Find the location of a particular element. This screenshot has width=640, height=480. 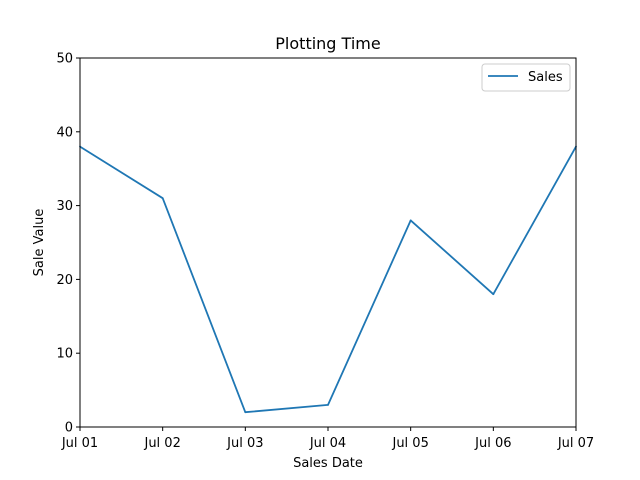

y-tick-label: 10 is located at coordinates (64, 354).